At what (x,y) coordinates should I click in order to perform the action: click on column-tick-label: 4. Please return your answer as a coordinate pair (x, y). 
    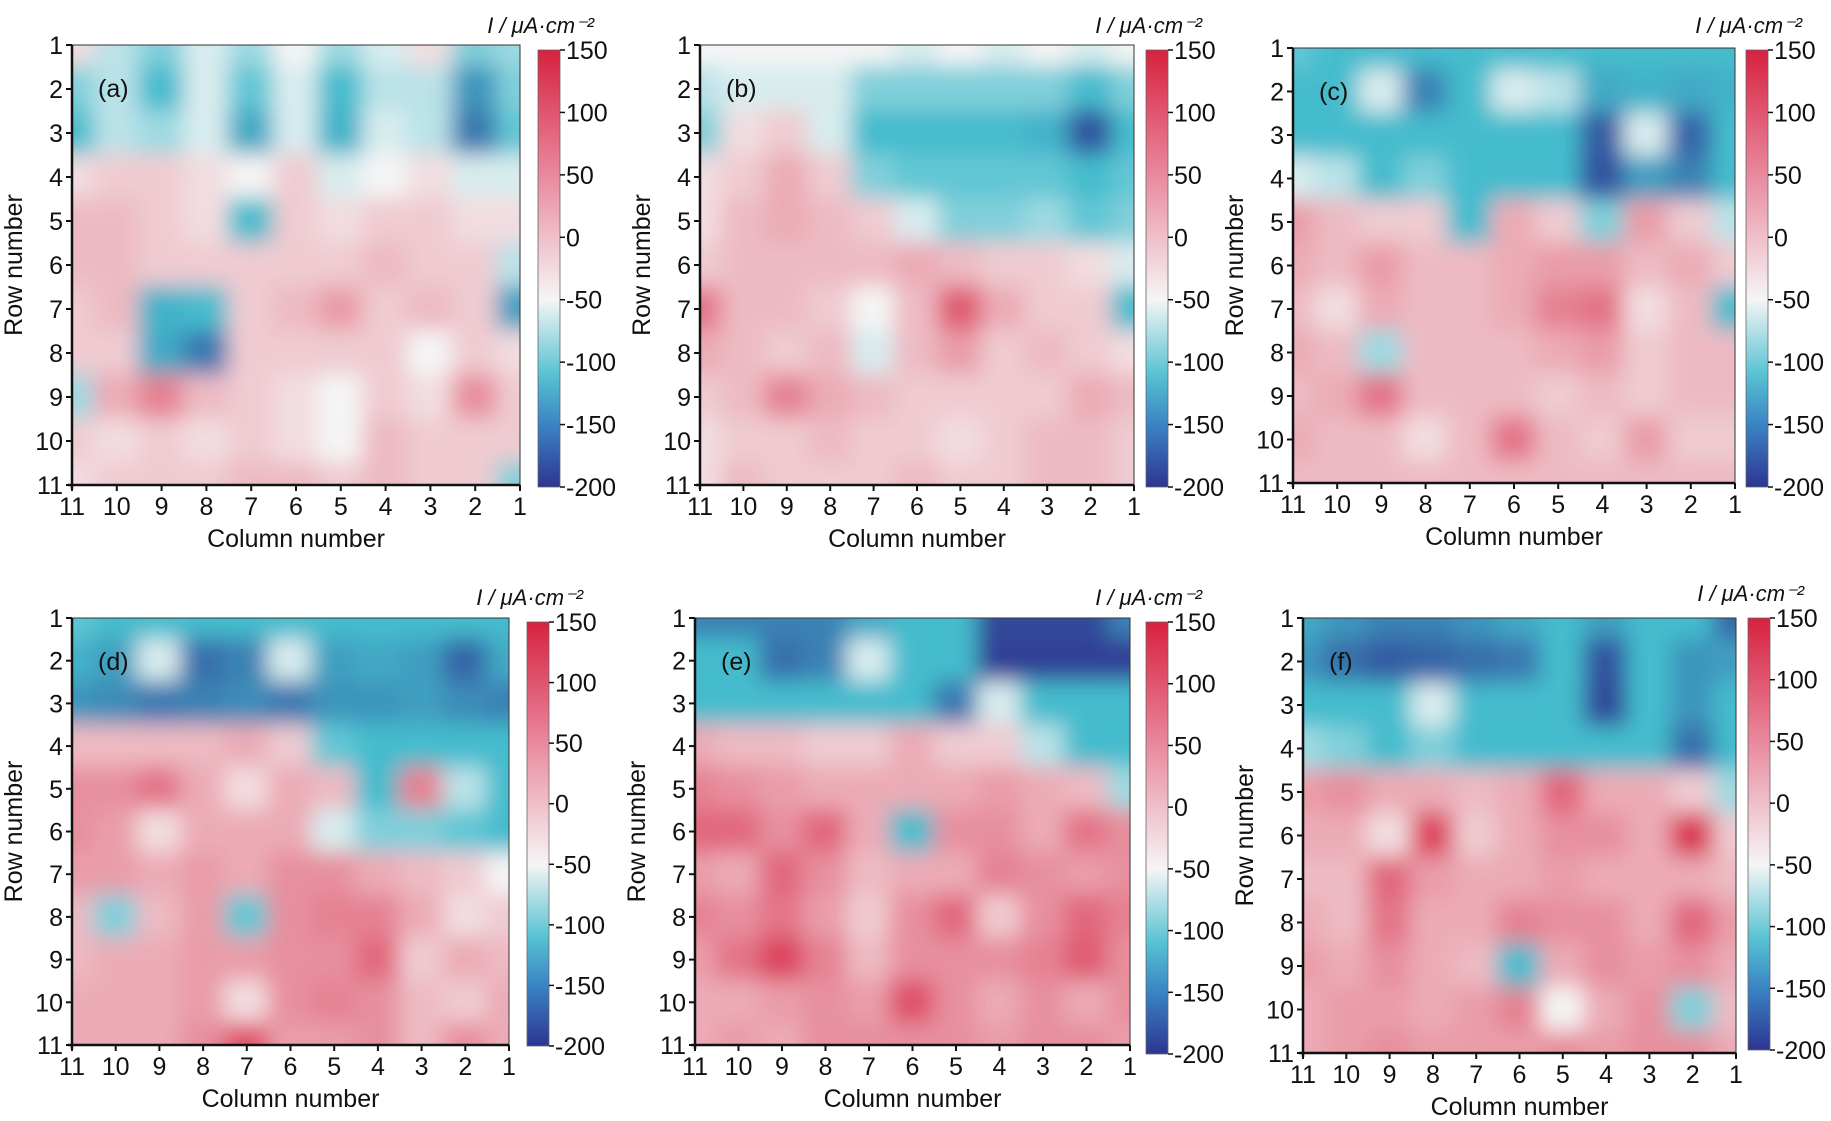
    Looking at the image, I should click on (386, 507).